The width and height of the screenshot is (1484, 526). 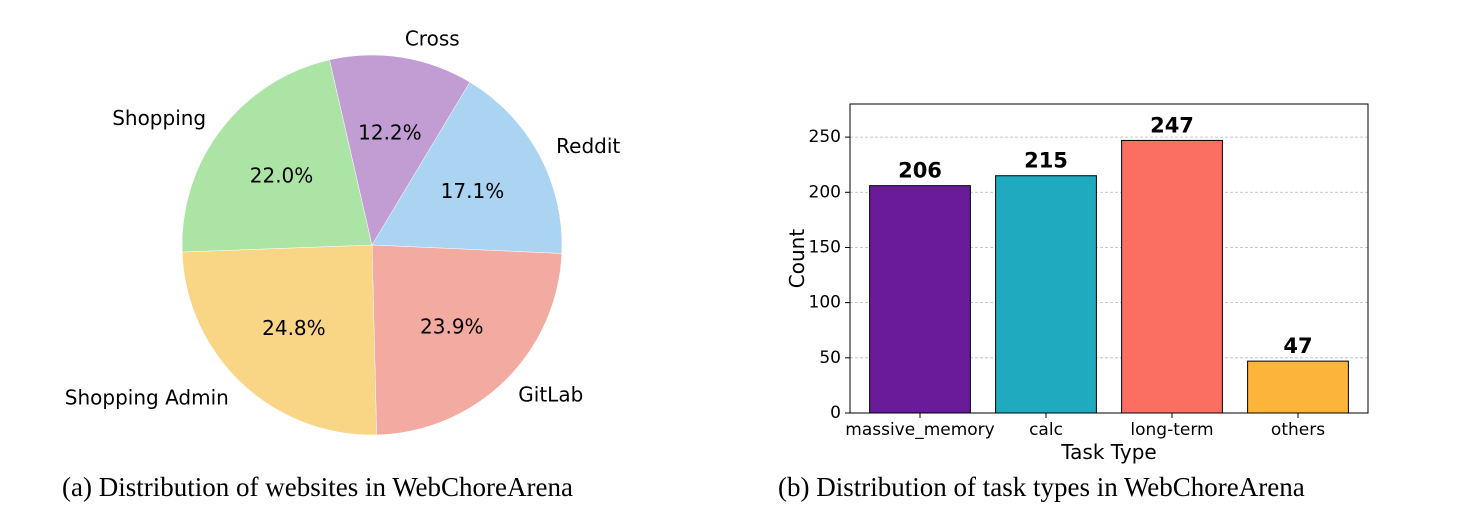 What do you see at coordinates (1297, 346) in the screenshot?
I see `bar-value-label: 47` at bounding box center [1297, 346].